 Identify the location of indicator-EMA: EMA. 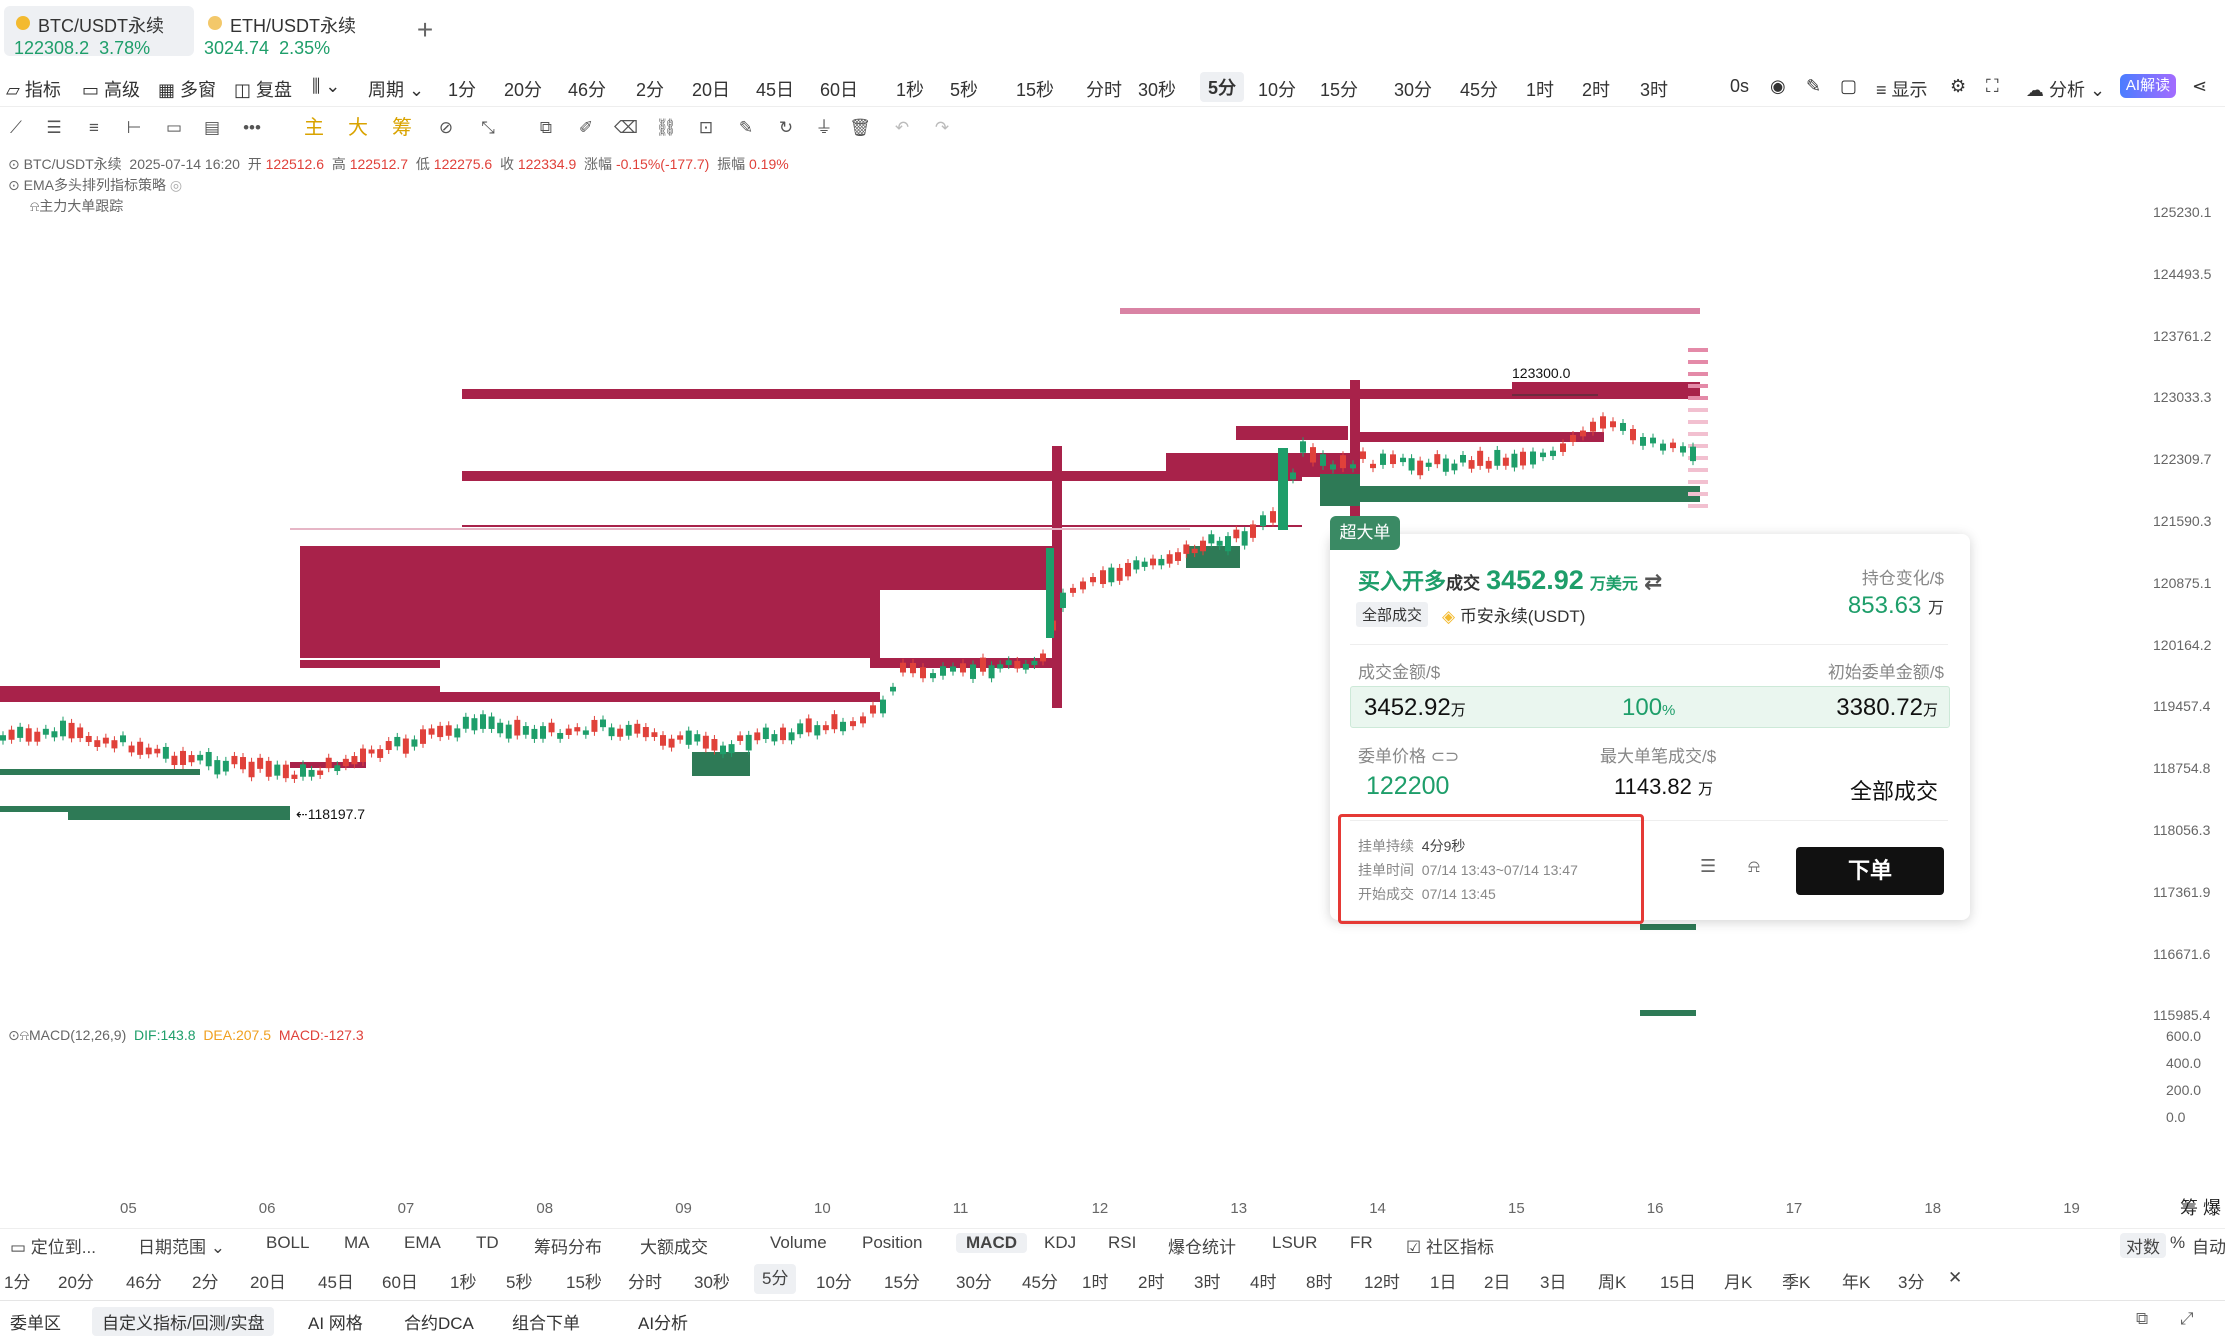
(422, 1242).